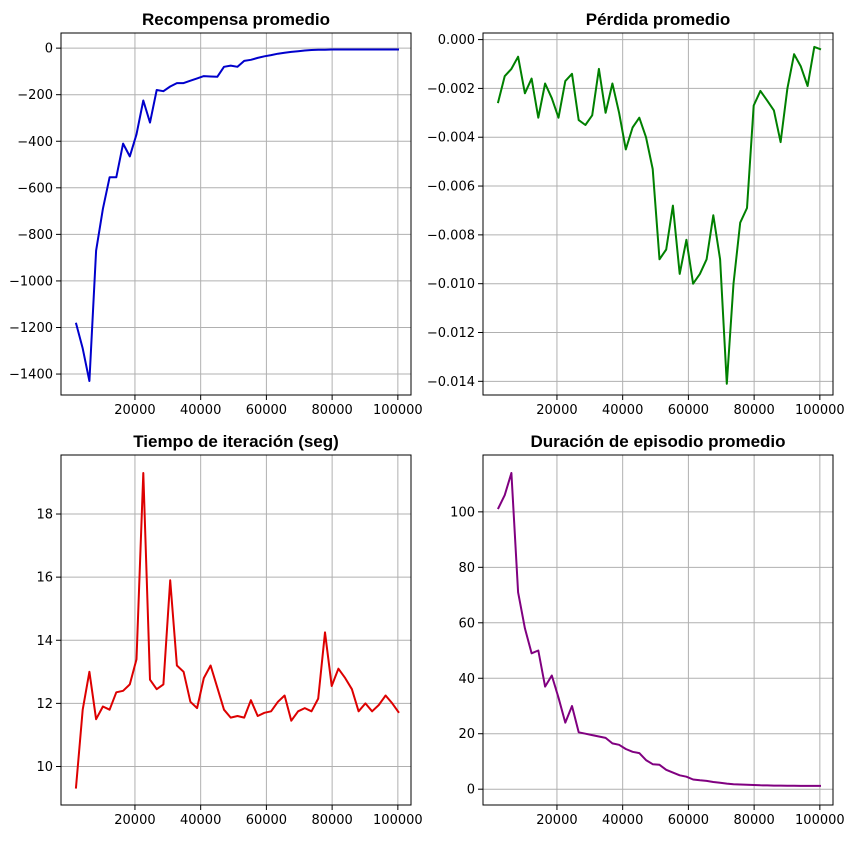 This screenshot has height=842, width=850. Describe the element at coordinates (451, 138) in the screenshot. I see `y-tick-label: −0.004` at that location.